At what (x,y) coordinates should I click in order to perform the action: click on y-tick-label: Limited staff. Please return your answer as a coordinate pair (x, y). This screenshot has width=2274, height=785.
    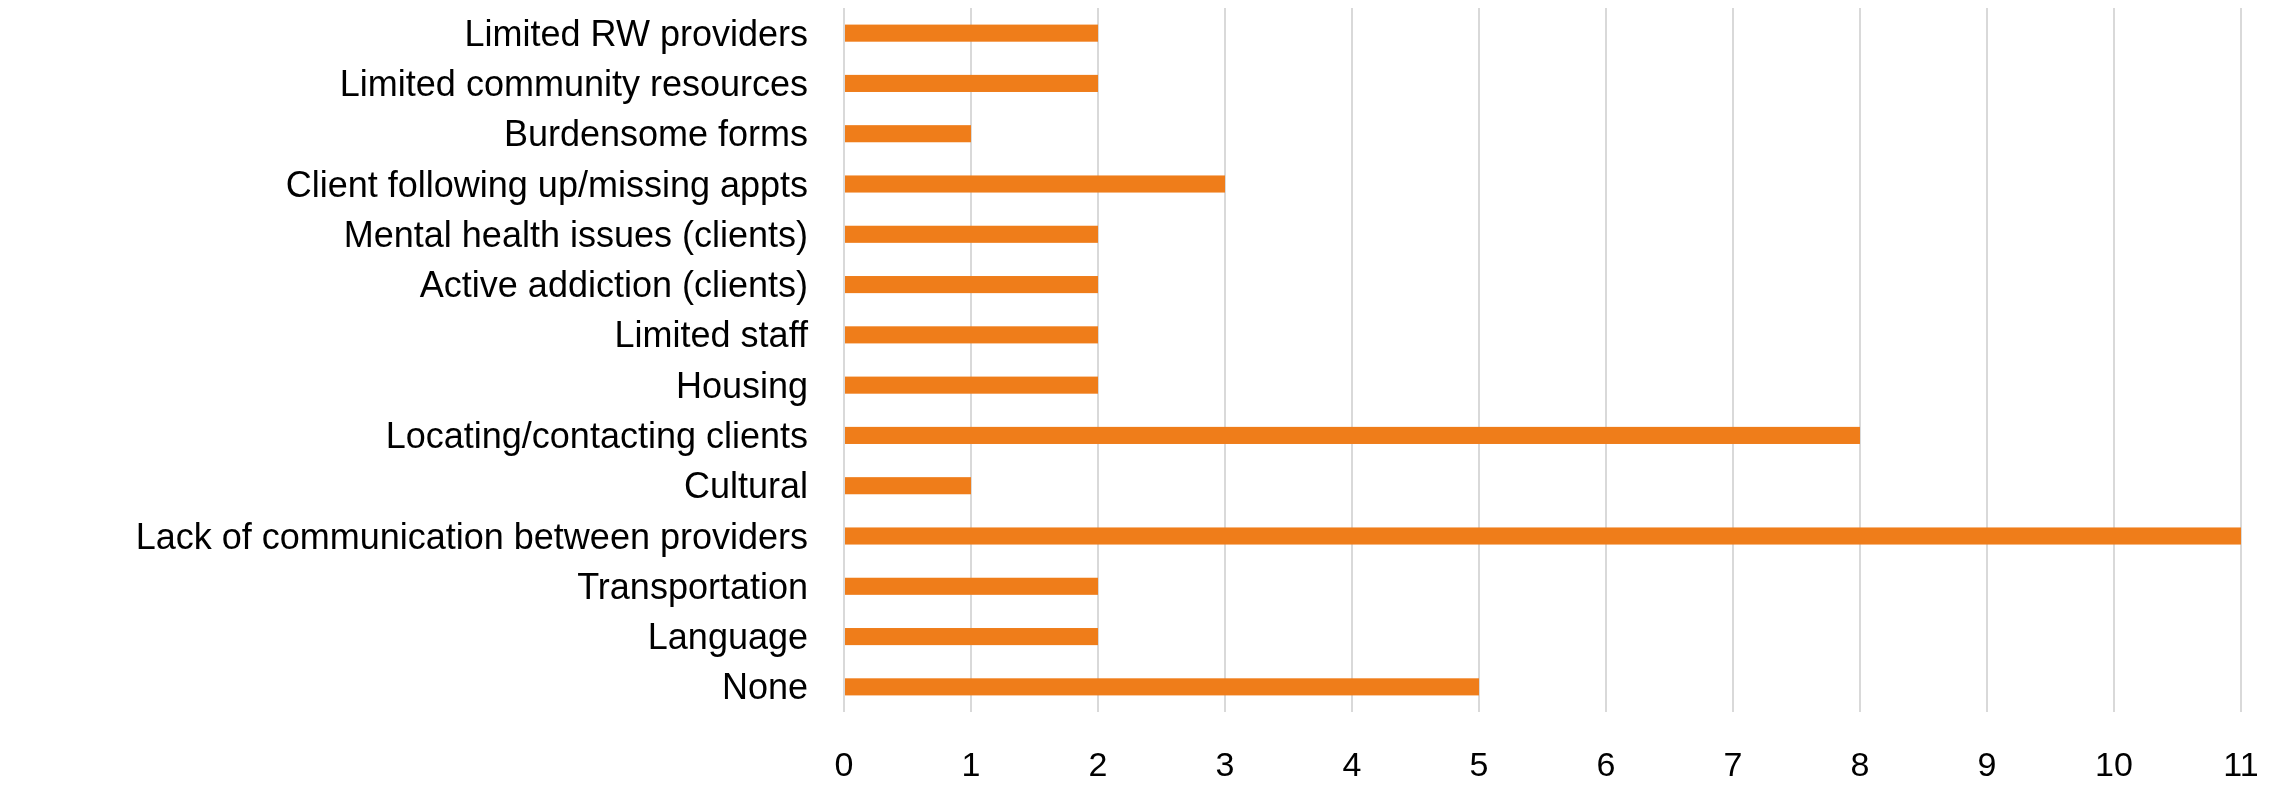
    Looking at the image, I should click on (711, 335).